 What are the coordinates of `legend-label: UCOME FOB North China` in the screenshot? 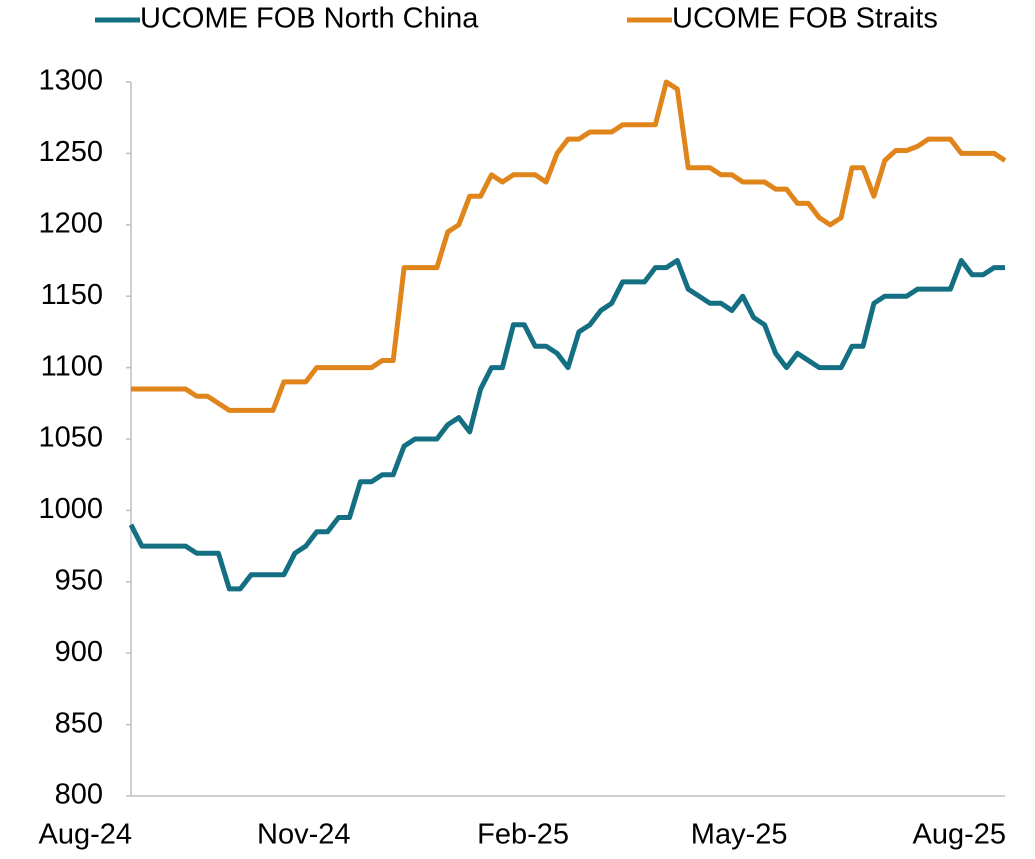 It's located at (309, 19).